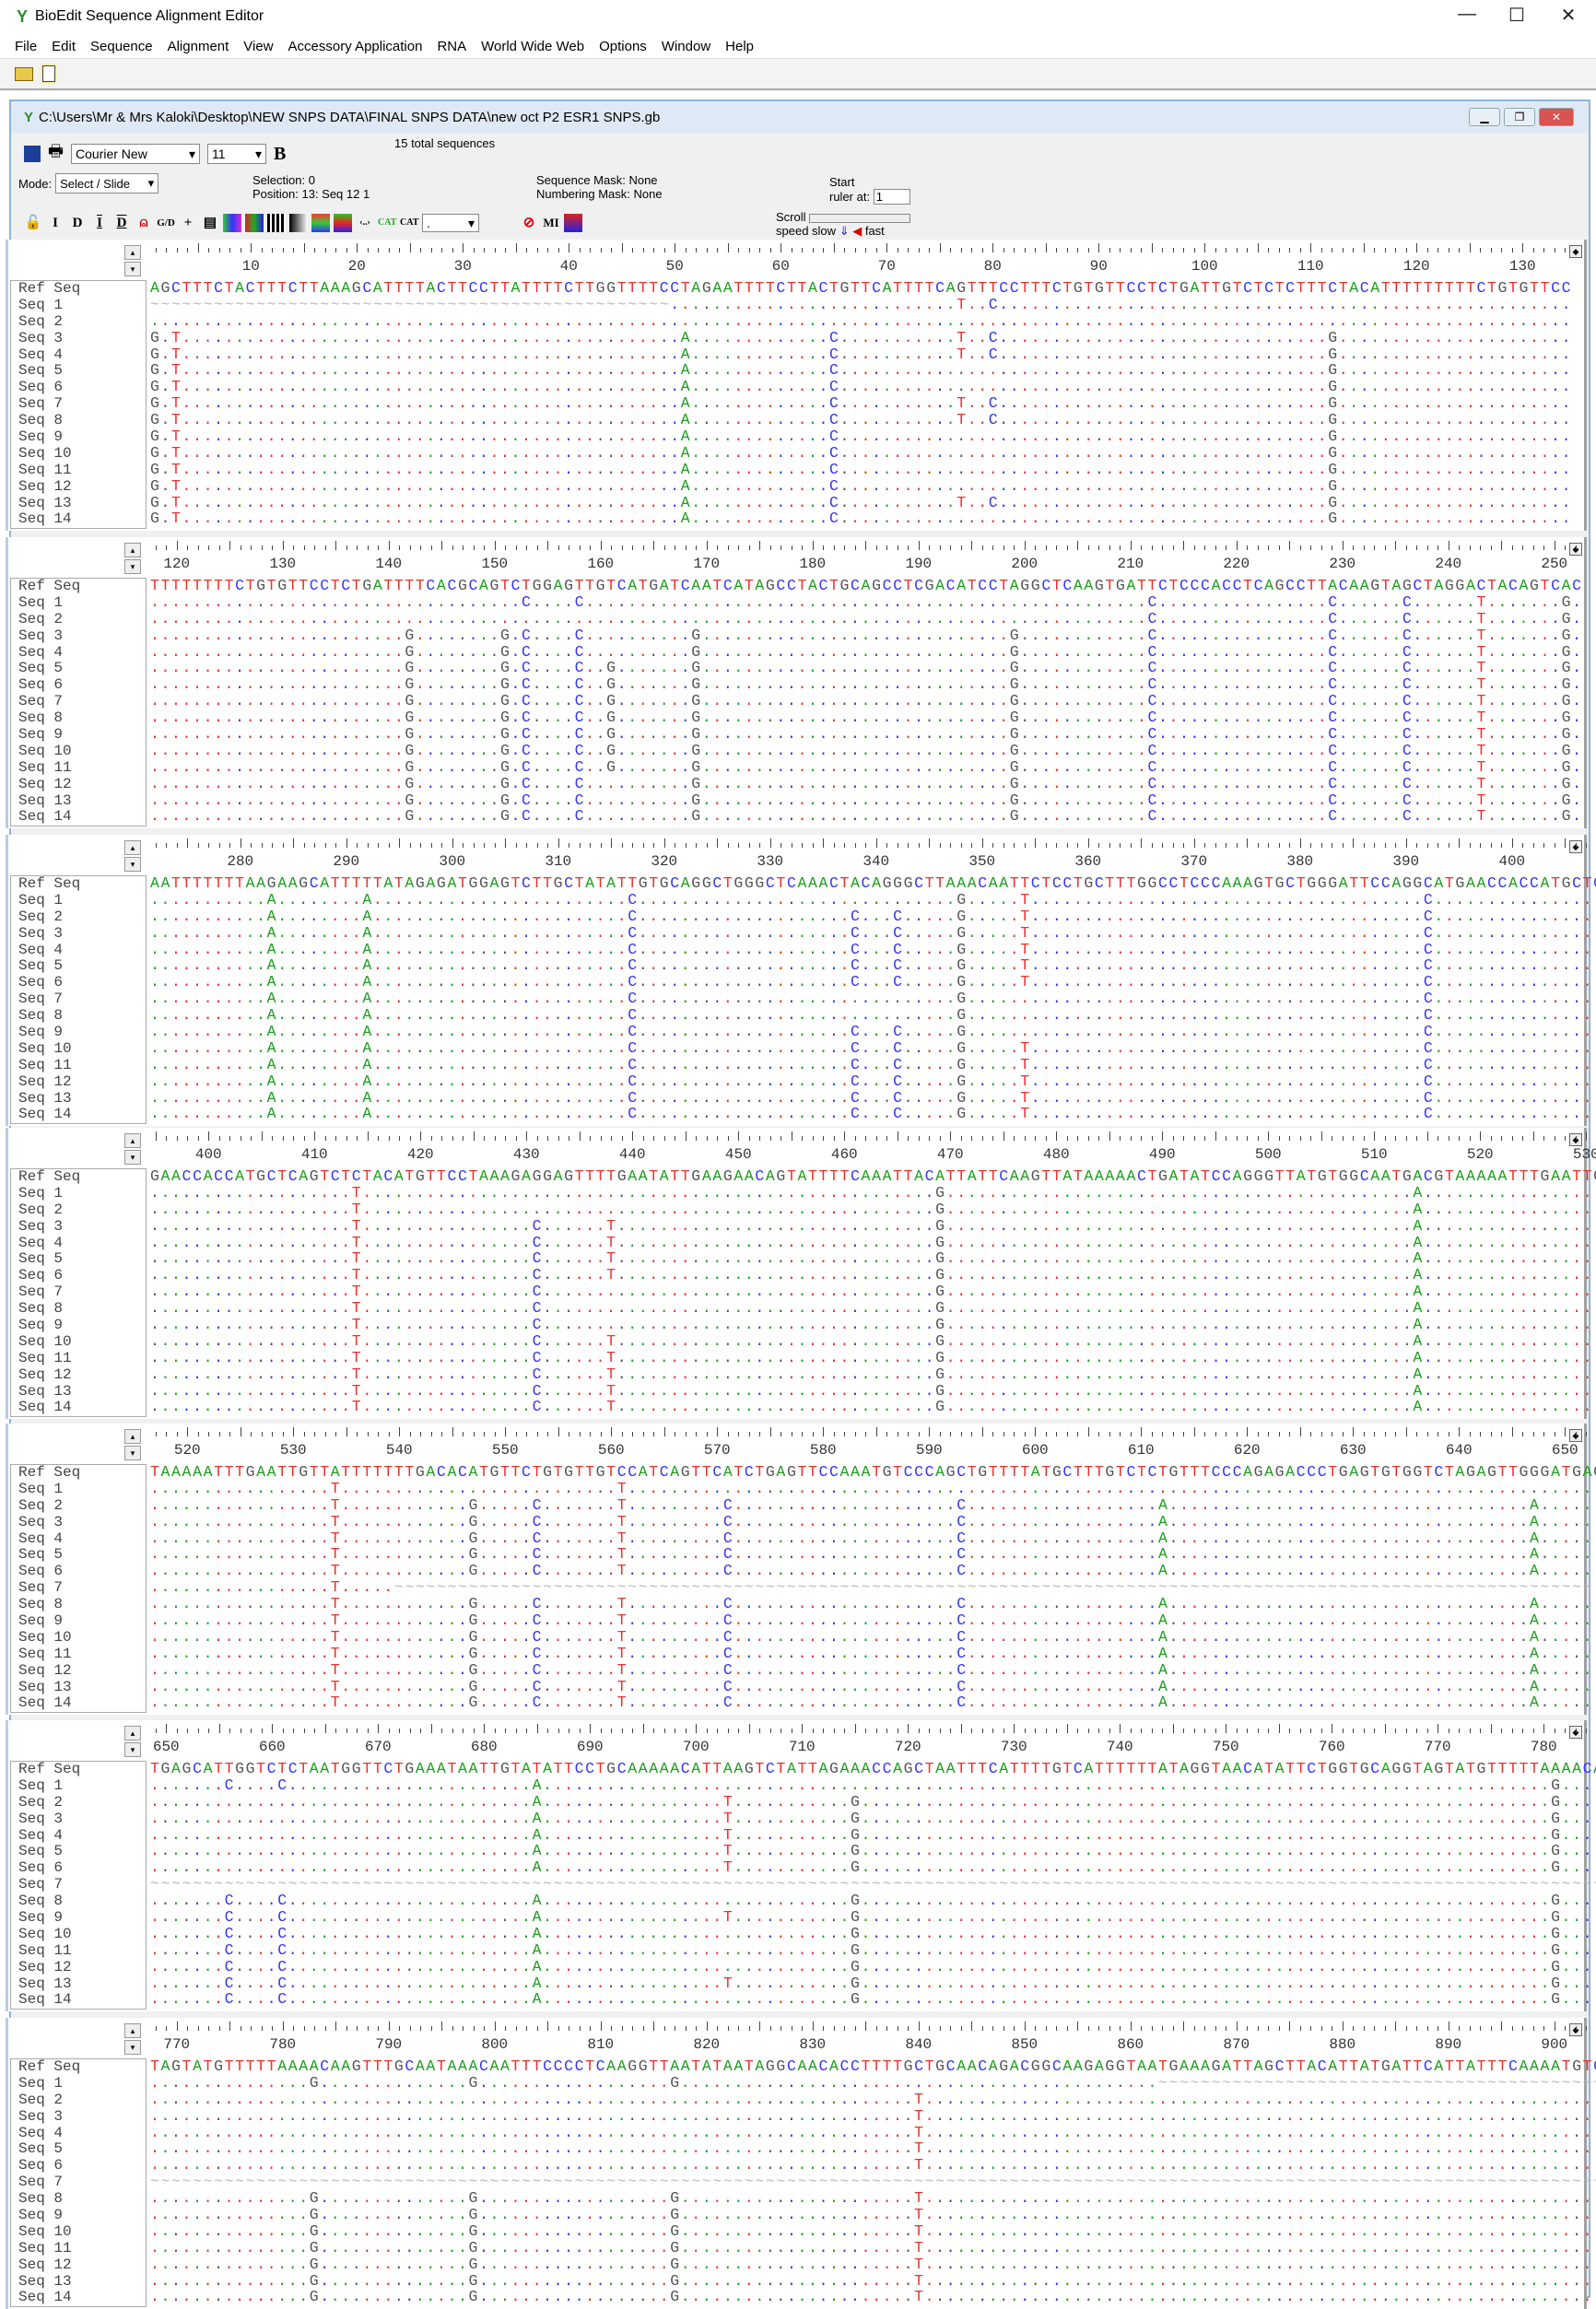 The width and height of the screenshot is (1596, 2309). Describe the element at coordinates (892, 197) in the screenshot. I see `start-ruler-input: 1` at that location.